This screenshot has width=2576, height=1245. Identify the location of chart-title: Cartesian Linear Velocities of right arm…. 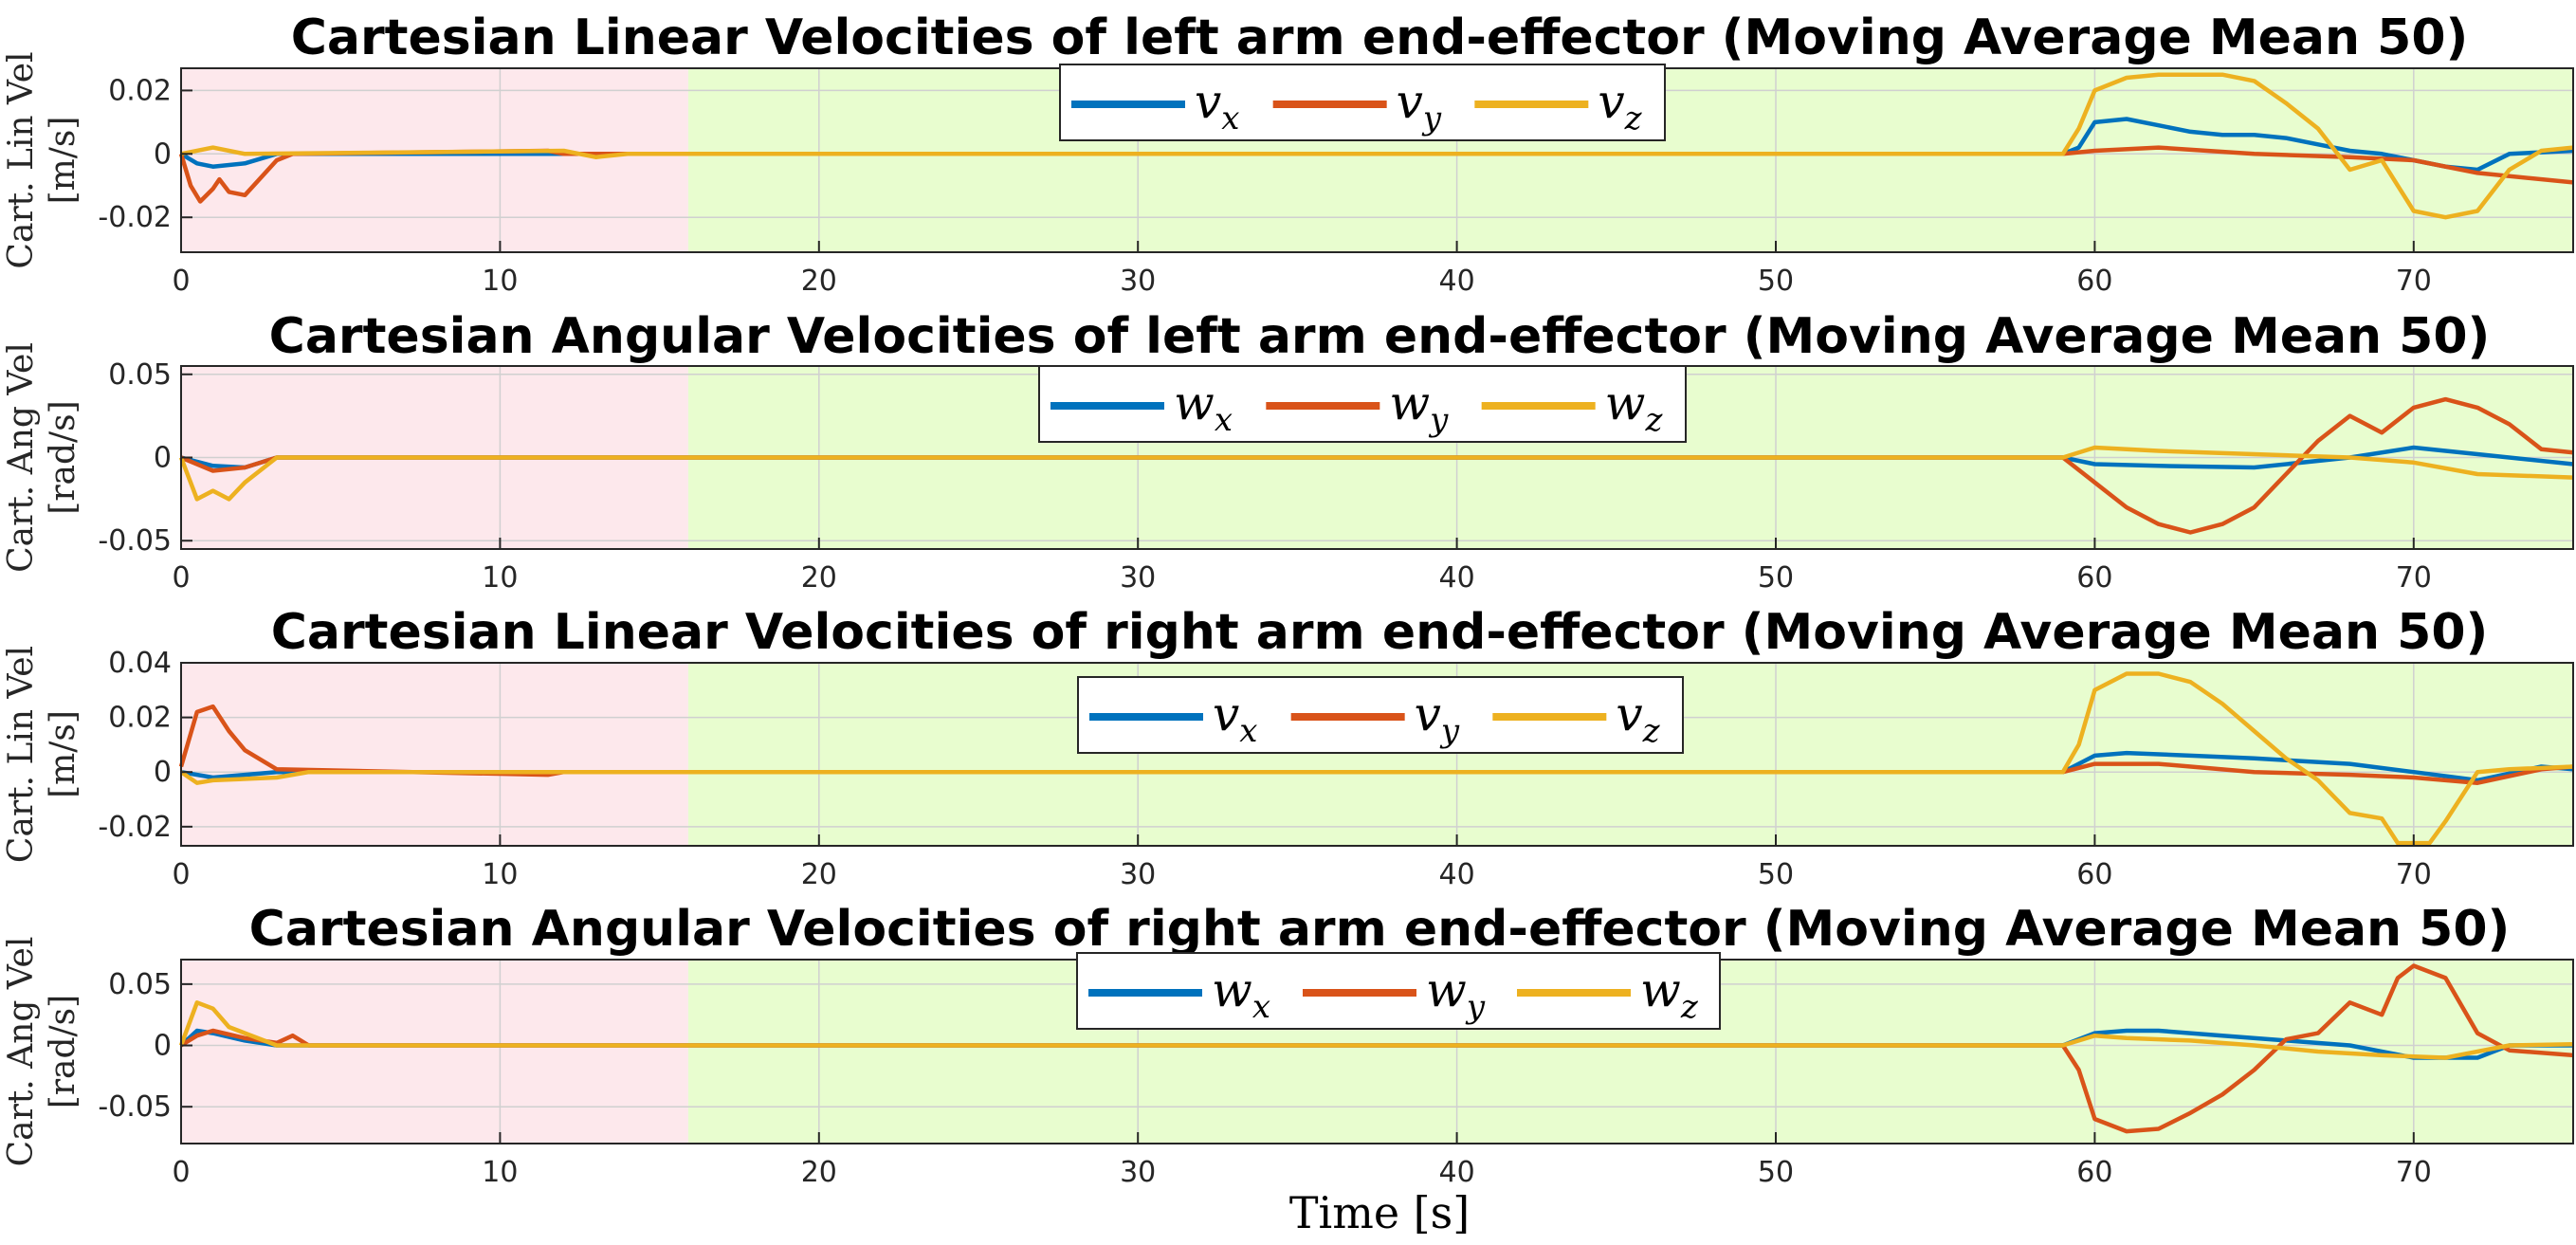
(1380, 632).